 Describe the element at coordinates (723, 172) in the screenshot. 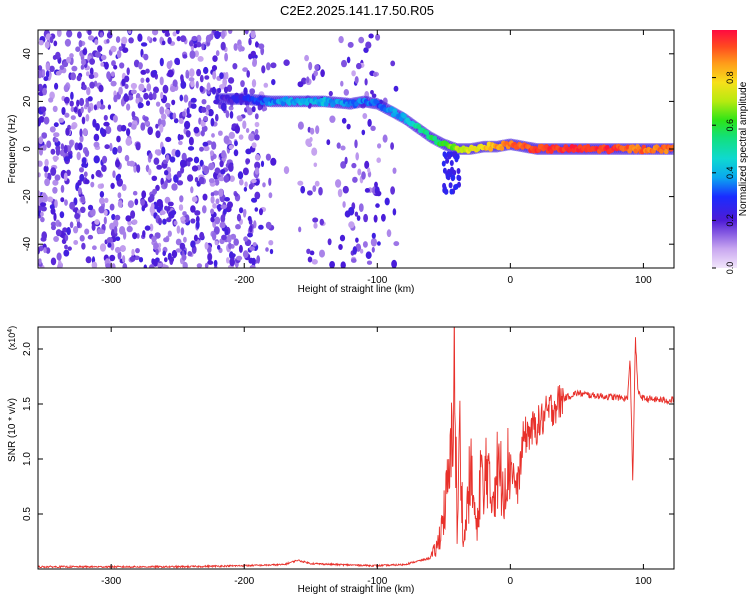

I see `colorbar-axis: 0.0 0.2 0.4 0.6 0.8` at that location.